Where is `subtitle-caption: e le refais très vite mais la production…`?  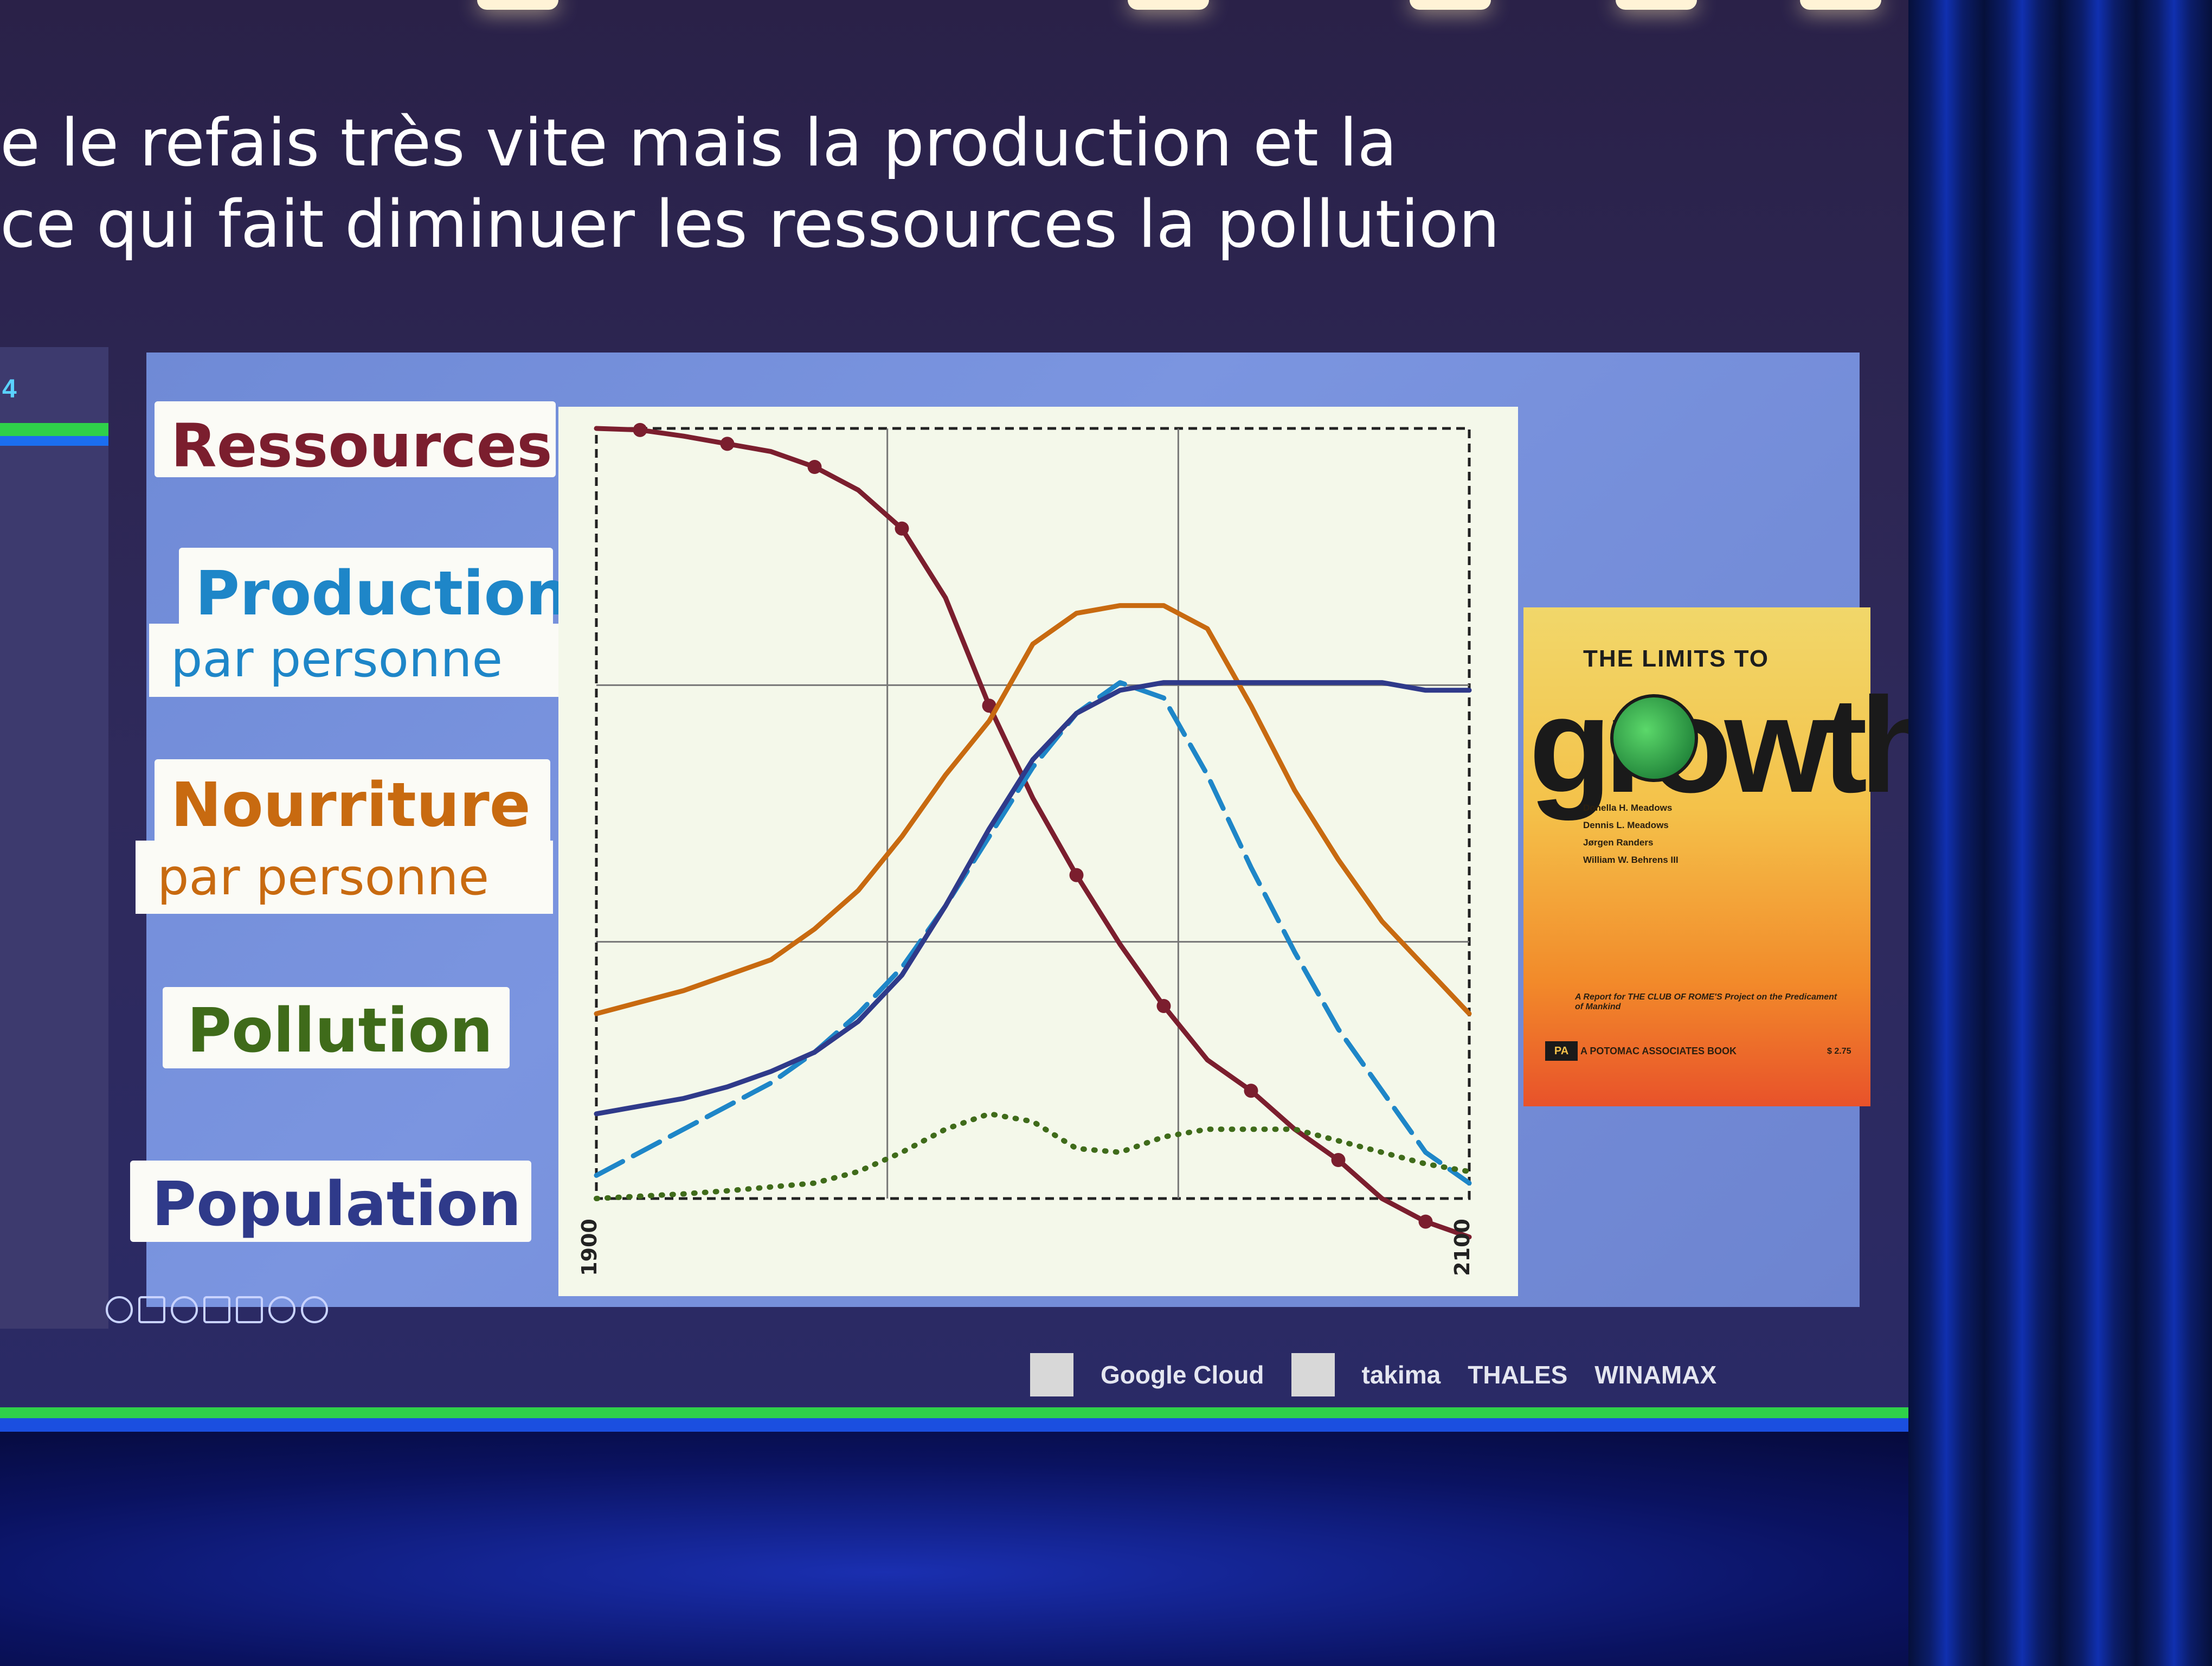
subtitle-caption: e le refais très vite mais la production… is located at coordinates (759, 184).